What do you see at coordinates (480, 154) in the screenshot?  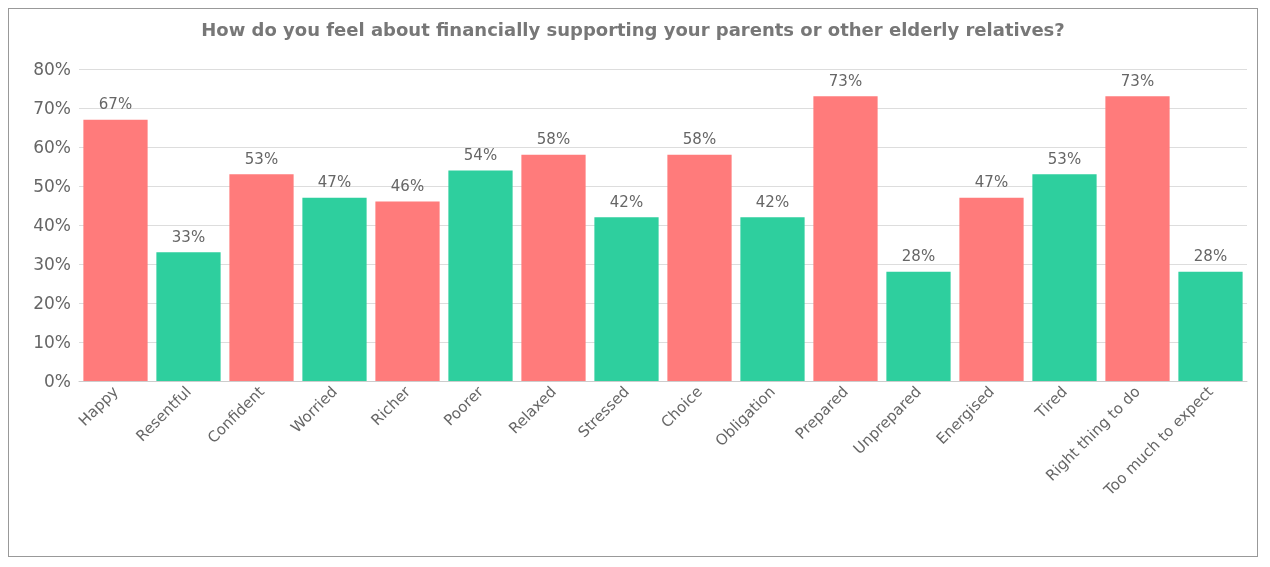 I see `data-label: 54%` at bounding box center [480, 154].